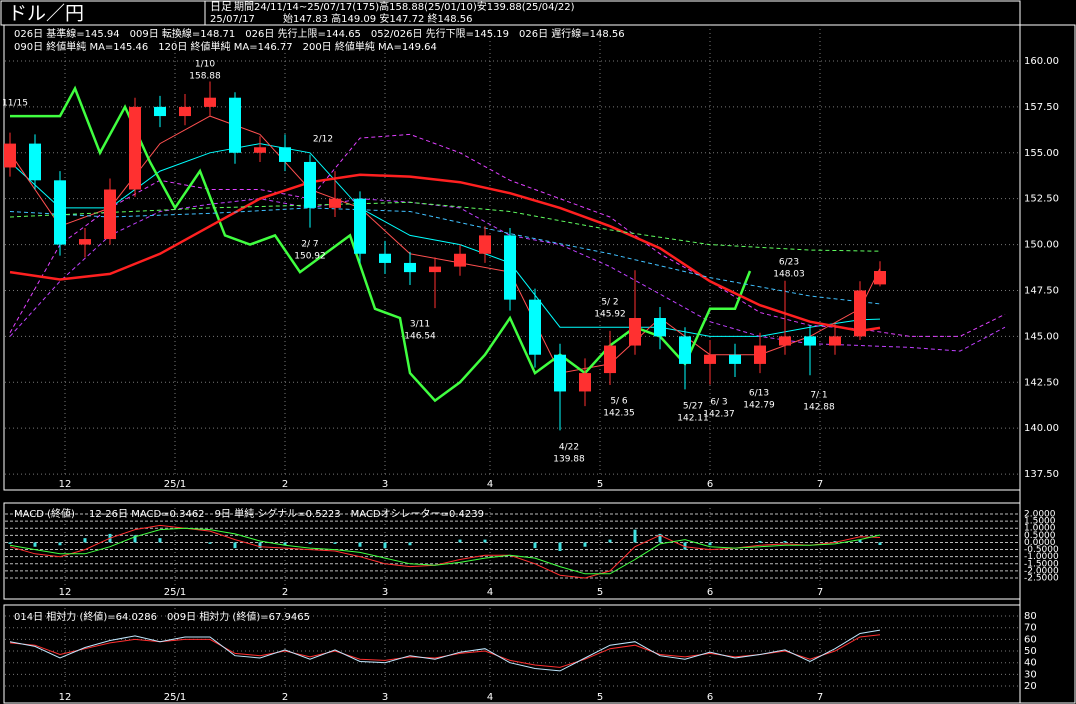 This screenshot has width=1076, height=704. What do you see at coordinates (205, 77) in the screenshot?
I see `annotation-value: 158.88` at bounding box center [205, 77].